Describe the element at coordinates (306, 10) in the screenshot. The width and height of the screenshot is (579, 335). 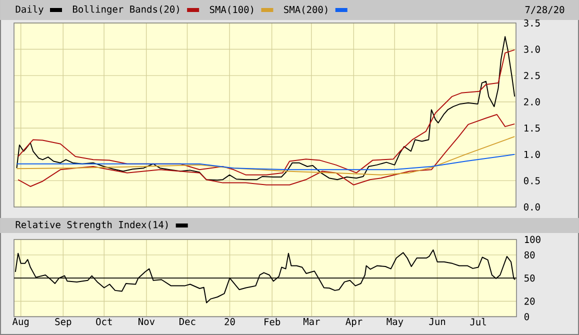
I see `legend-label: SMA(200)` at that location.